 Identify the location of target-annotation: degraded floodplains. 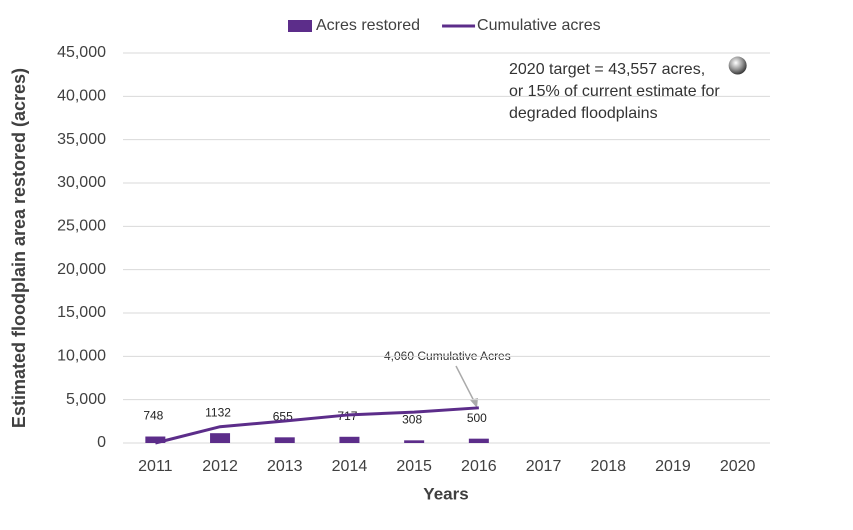
(583, 113).